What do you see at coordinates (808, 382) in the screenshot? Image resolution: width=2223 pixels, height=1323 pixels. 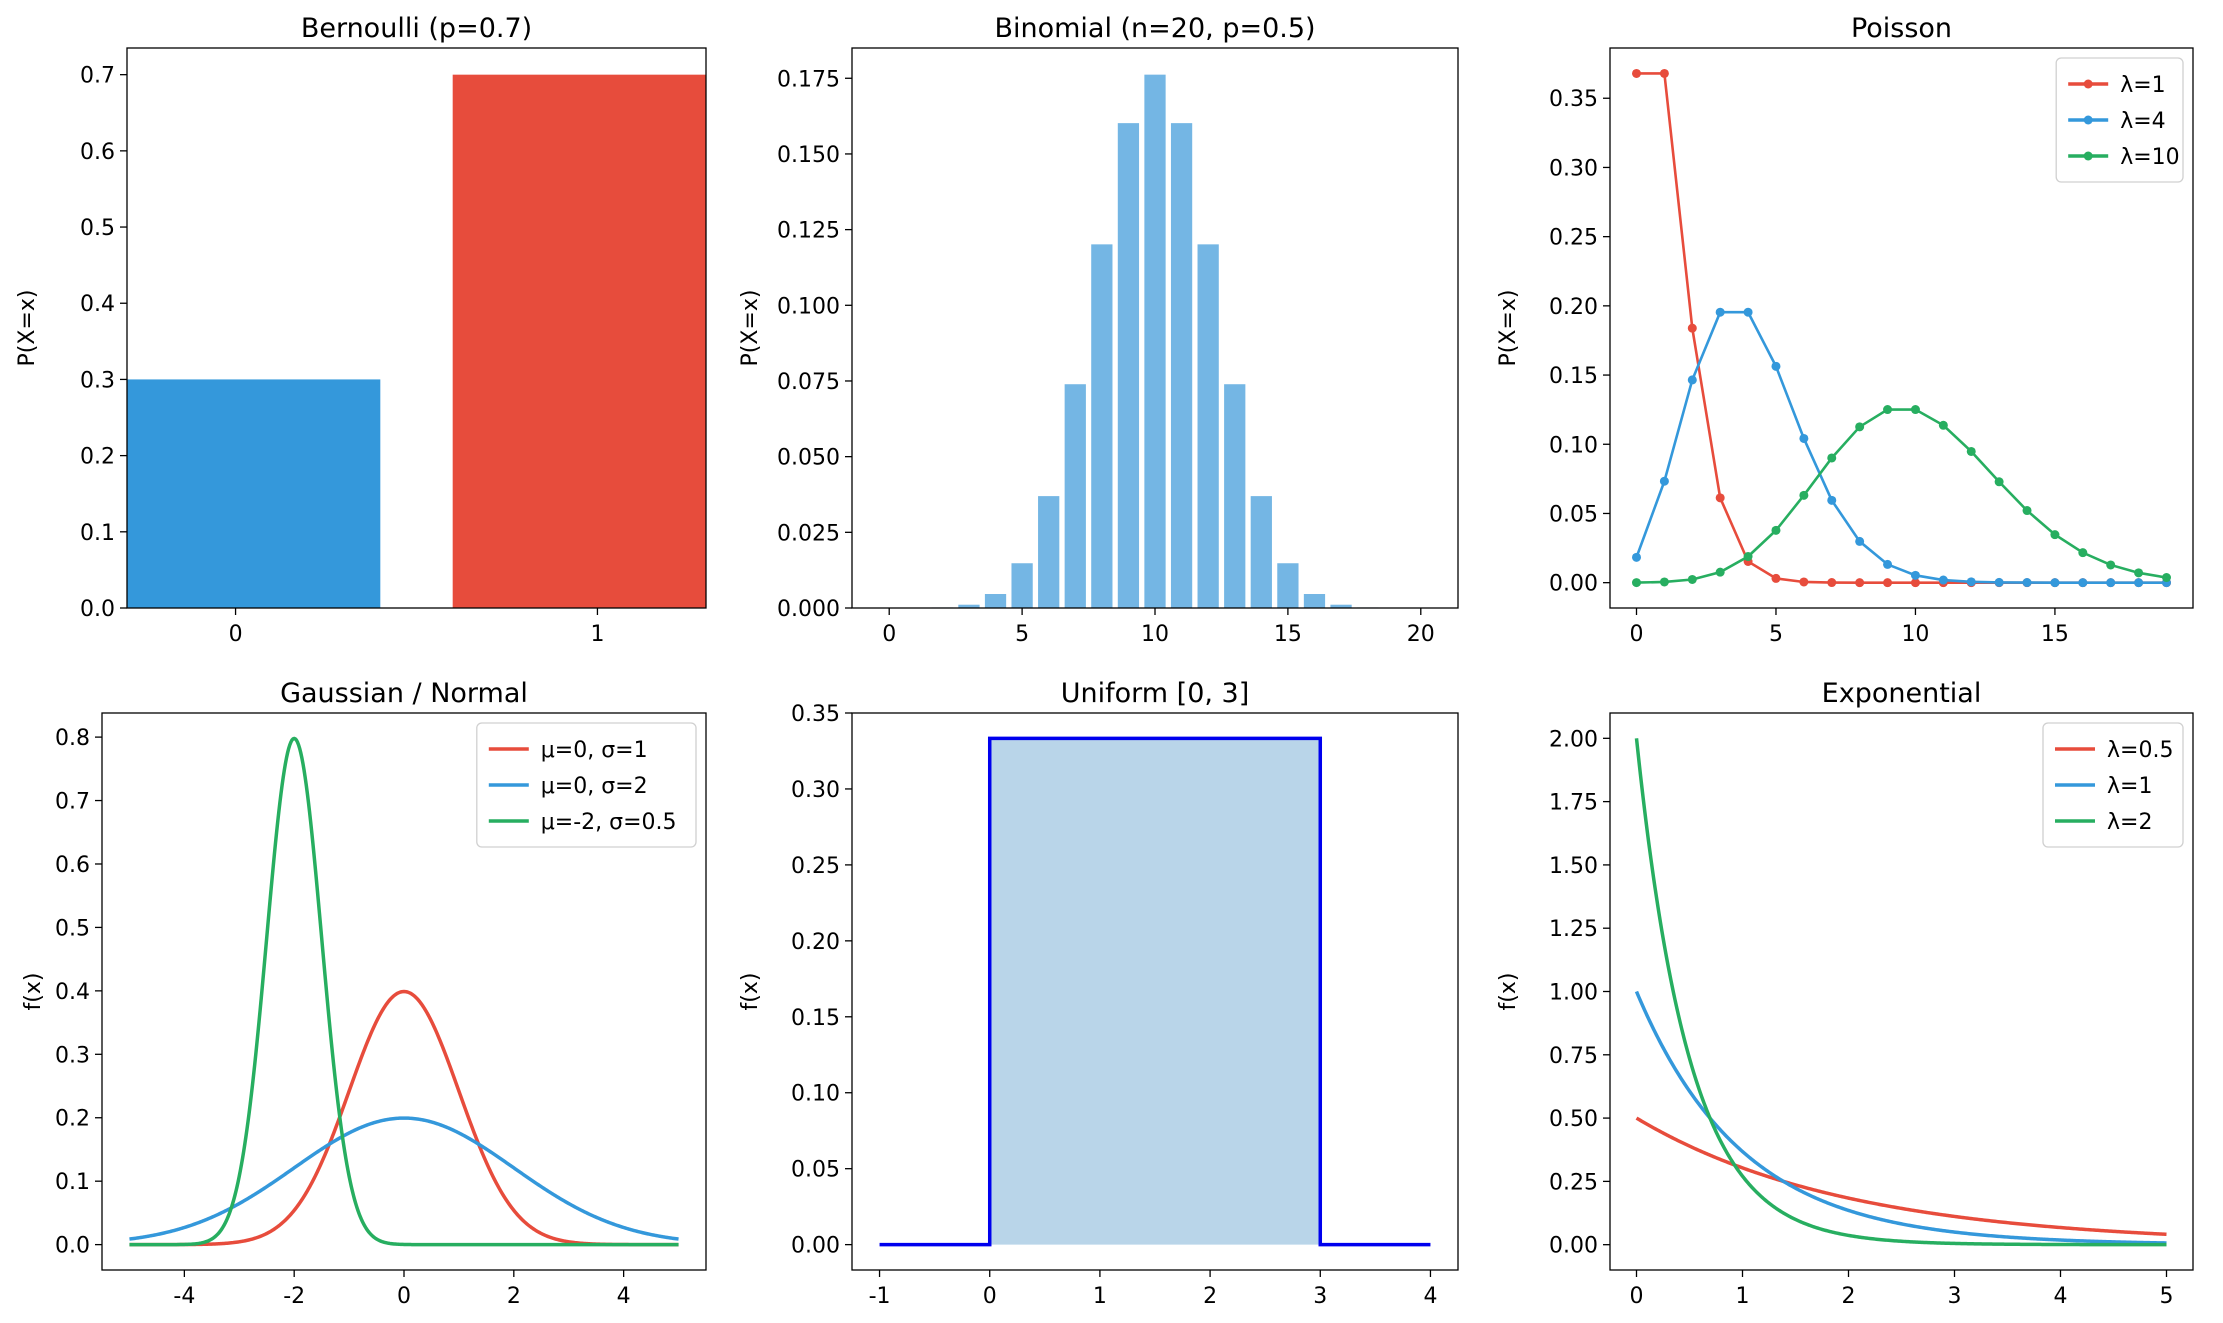 I see `y-tick-label: 0.075` at bounding box center [808, 382].